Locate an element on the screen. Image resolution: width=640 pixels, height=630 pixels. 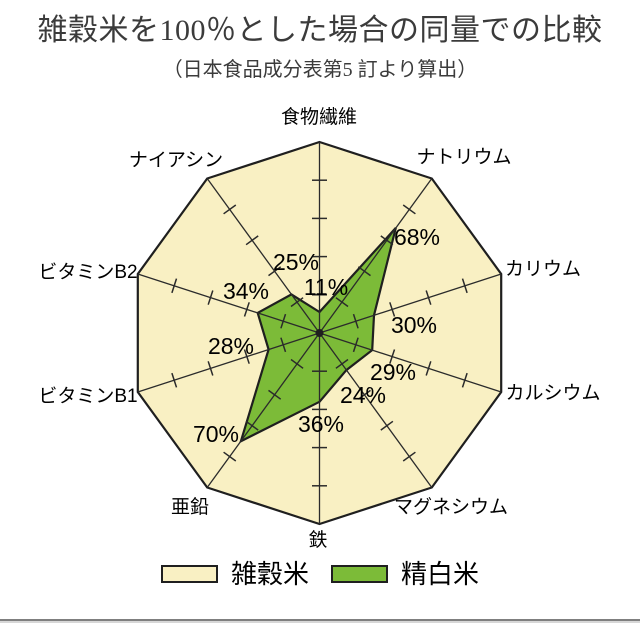
category-label-1: ナトリウム is located at coordinates (463, 157).